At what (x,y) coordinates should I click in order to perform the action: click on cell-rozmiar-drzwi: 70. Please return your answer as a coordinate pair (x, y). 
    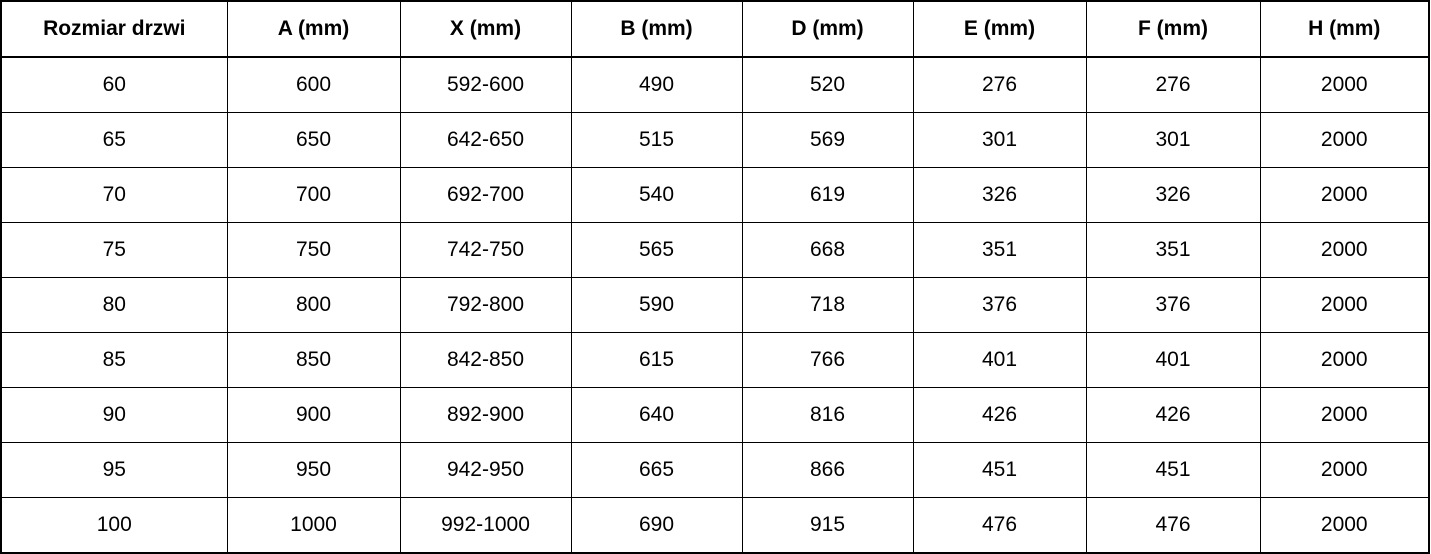
    Looking at the image, I should click on (114, 195).